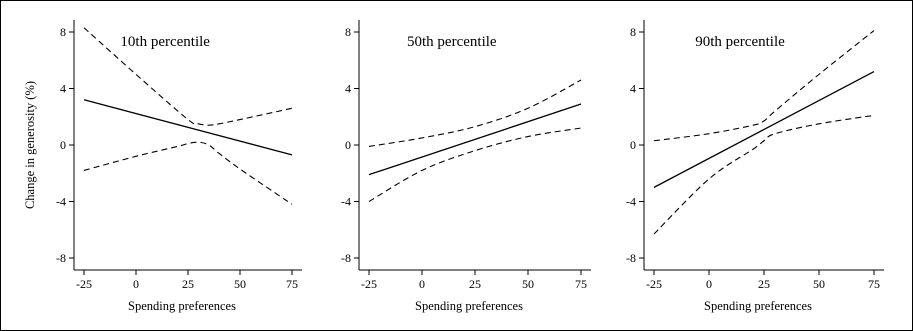  Describe the element at coordinates (452, 42) in the screenshot. I see `panel-title: 50th percentile` at that location.